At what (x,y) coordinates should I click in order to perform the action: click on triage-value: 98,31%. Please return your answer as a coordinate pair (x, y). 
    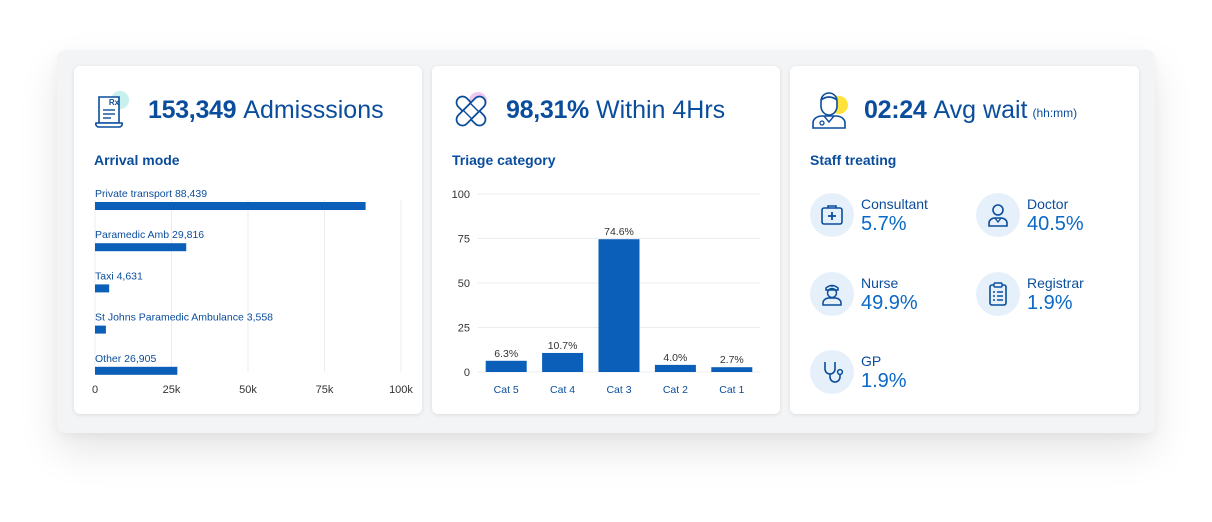
    Looking at the image, I should click on (547, 109).